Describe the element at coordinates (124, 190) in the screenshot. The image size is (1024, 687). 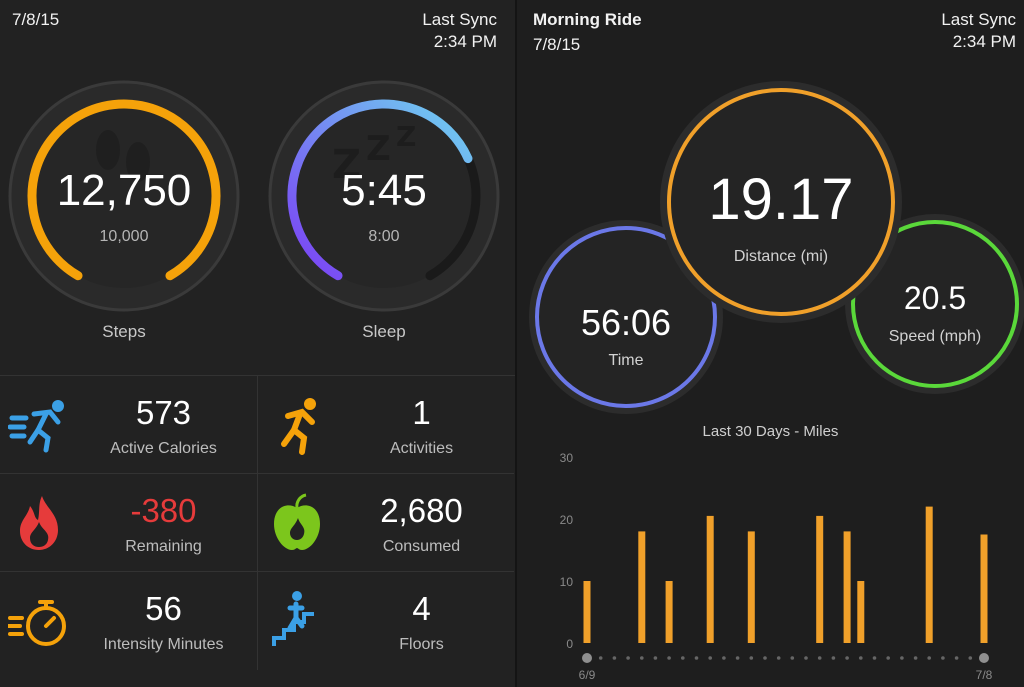
I see `steps-value: 12,750` at that location.